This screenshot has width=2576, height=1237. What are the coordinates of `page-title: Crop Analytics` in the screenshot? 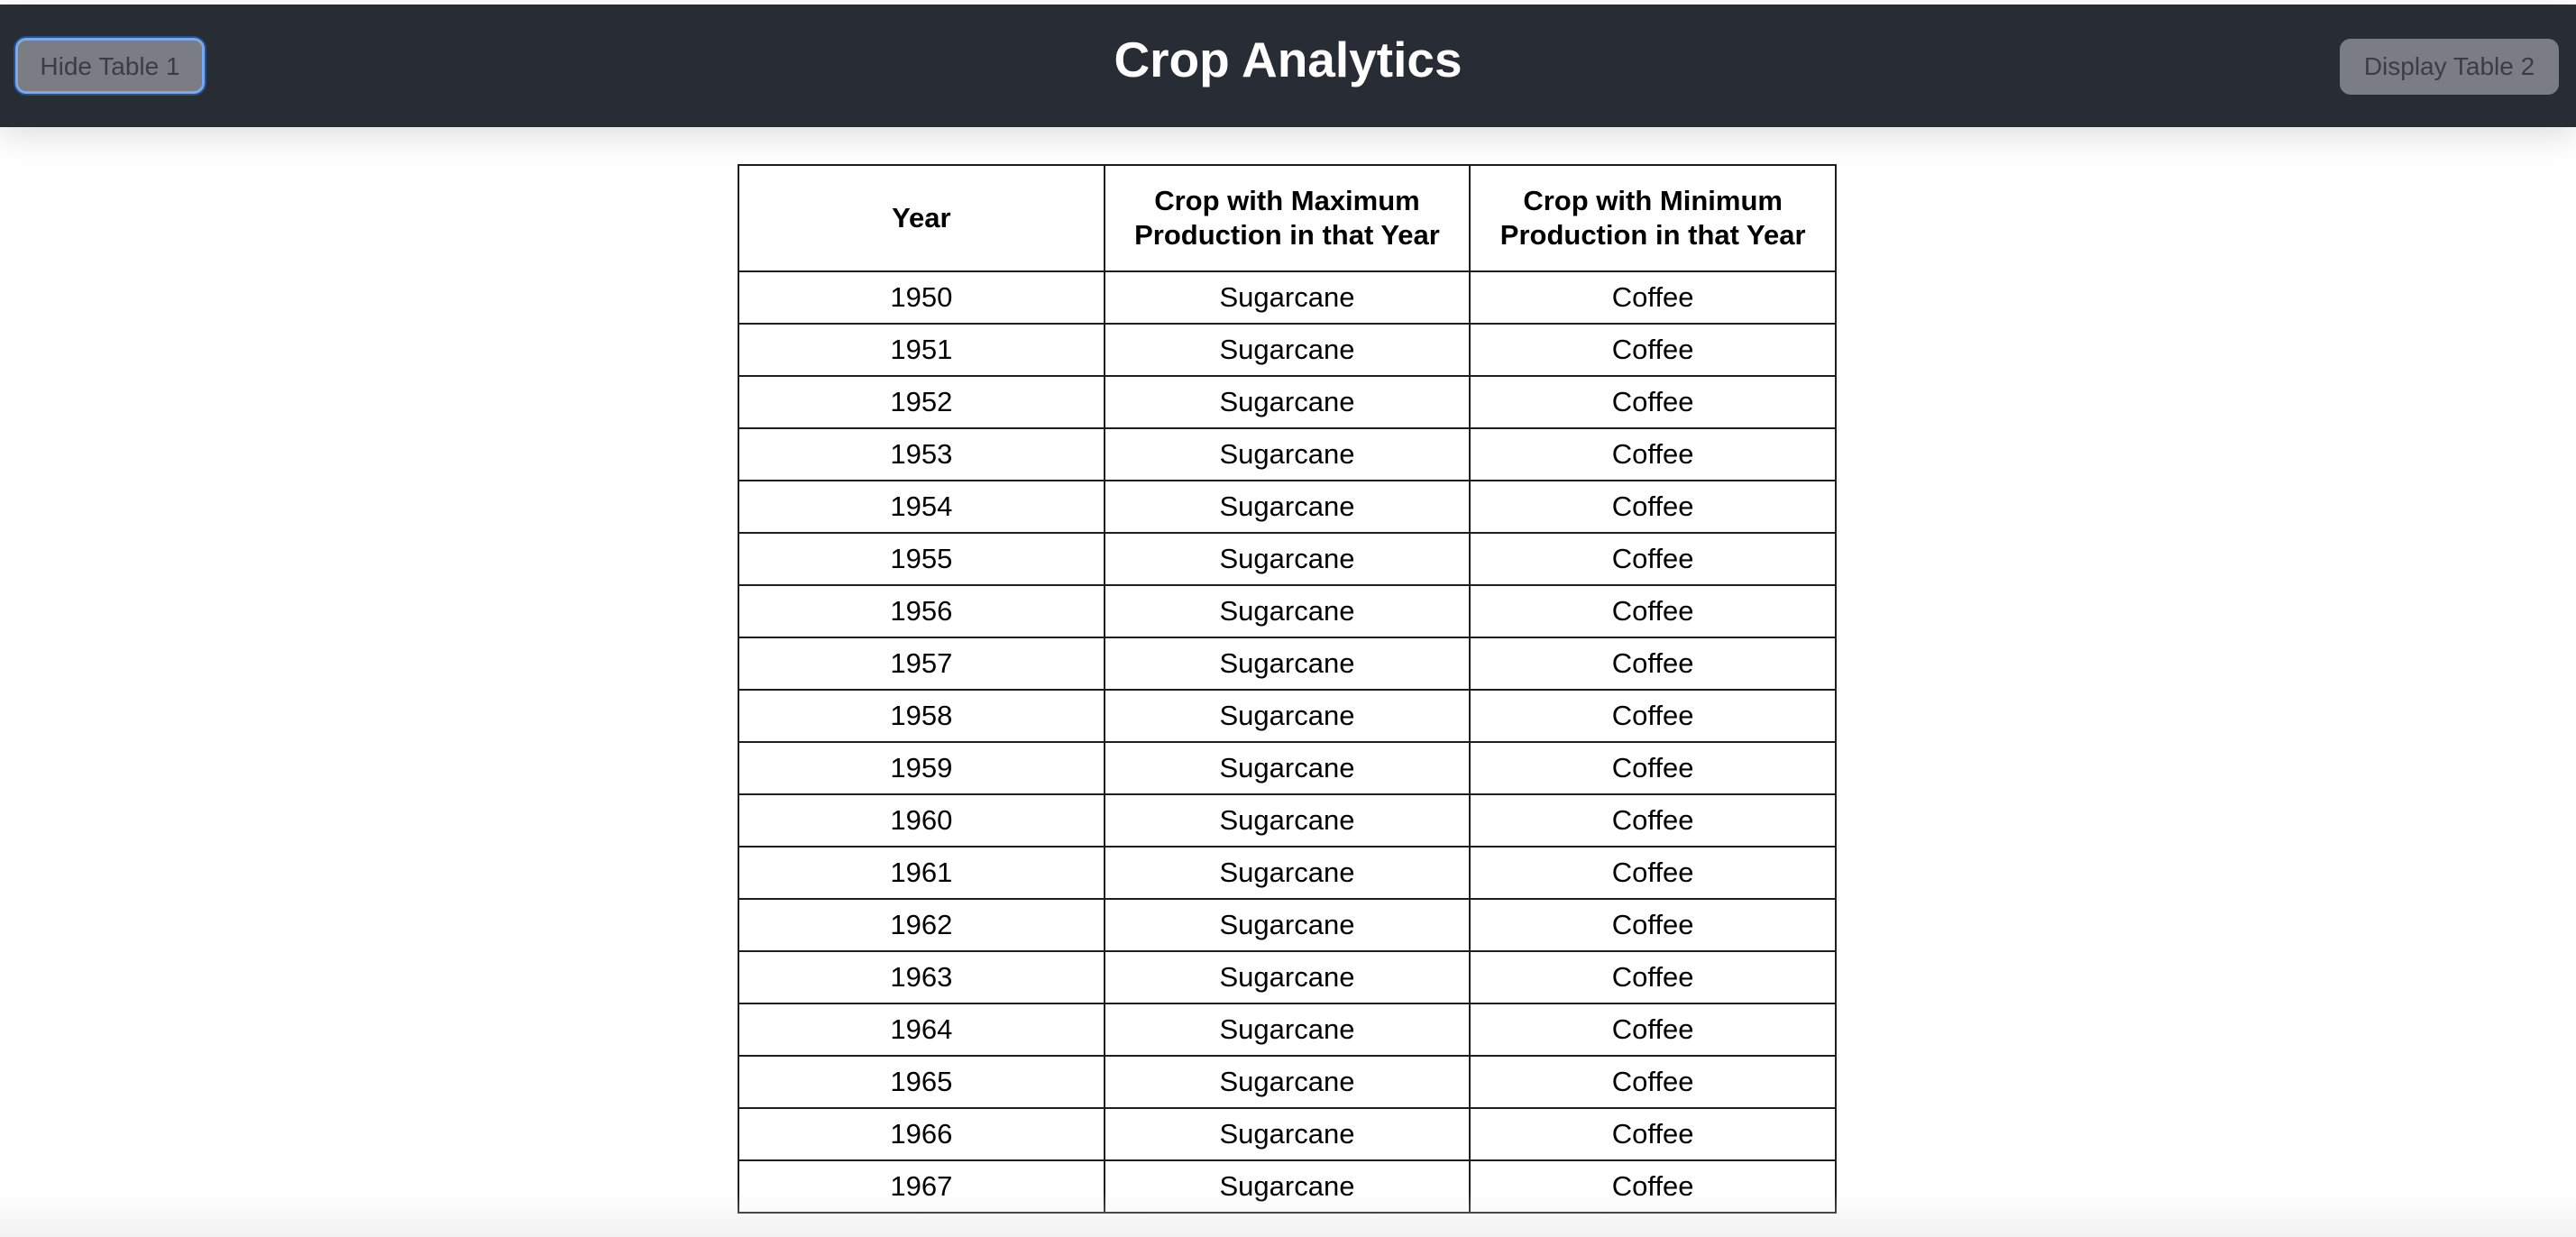 It's located at (1288, 59).